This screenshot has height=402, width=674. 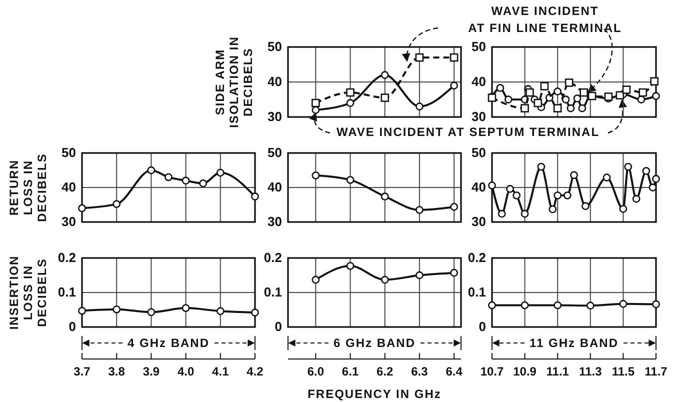 What do you see at coordinates (168, 343) in the screenshot?
I see `text: 4 GHz BAND` at bounding box center [168, 343].